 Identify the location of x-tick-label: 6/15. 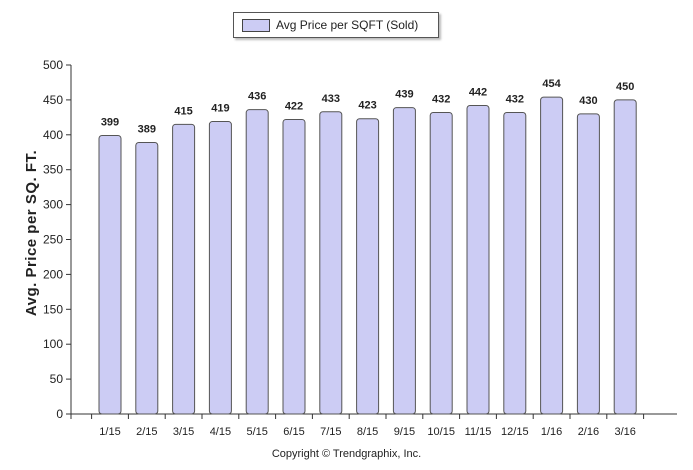
(293, 432).